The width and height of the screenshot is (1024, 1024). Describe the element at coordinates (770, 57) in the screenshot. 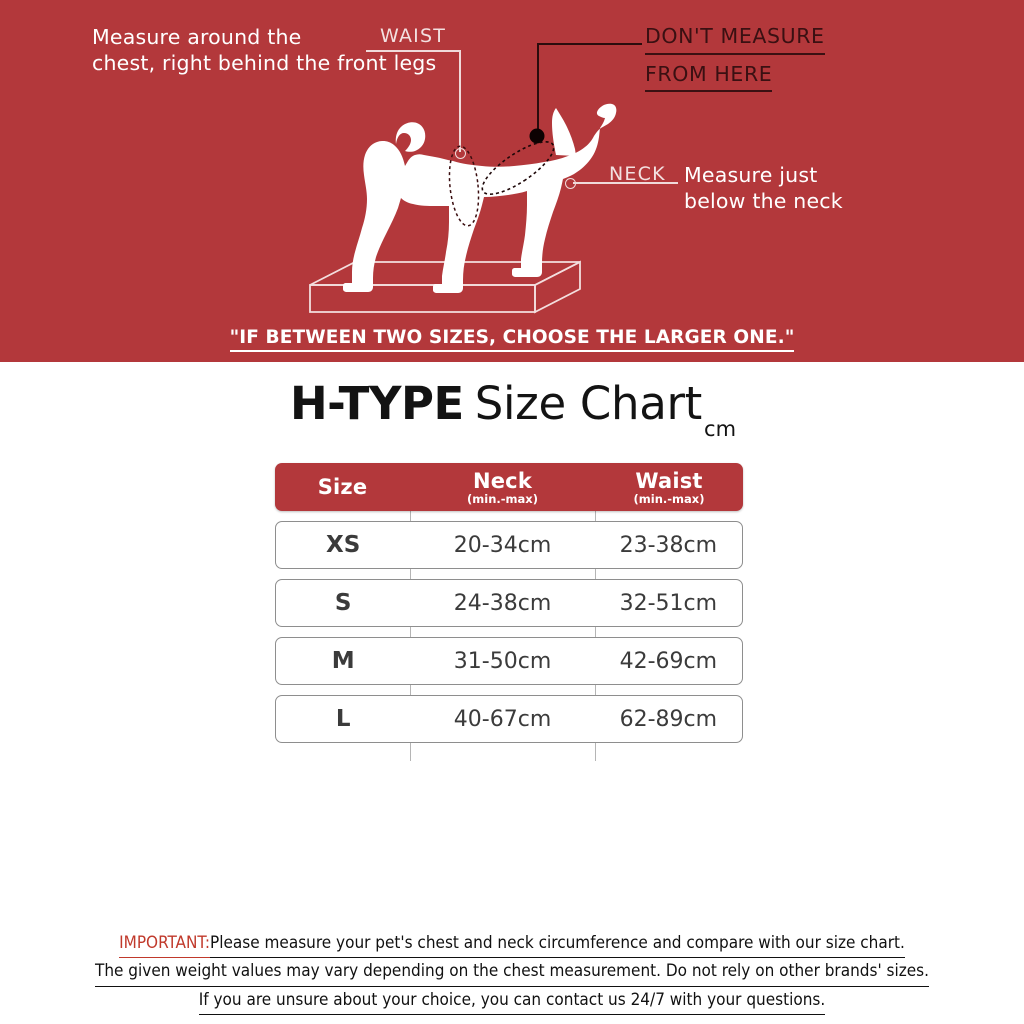

I see `dont-measure-note: DON'T MEASURE FROM HERE` at that location.